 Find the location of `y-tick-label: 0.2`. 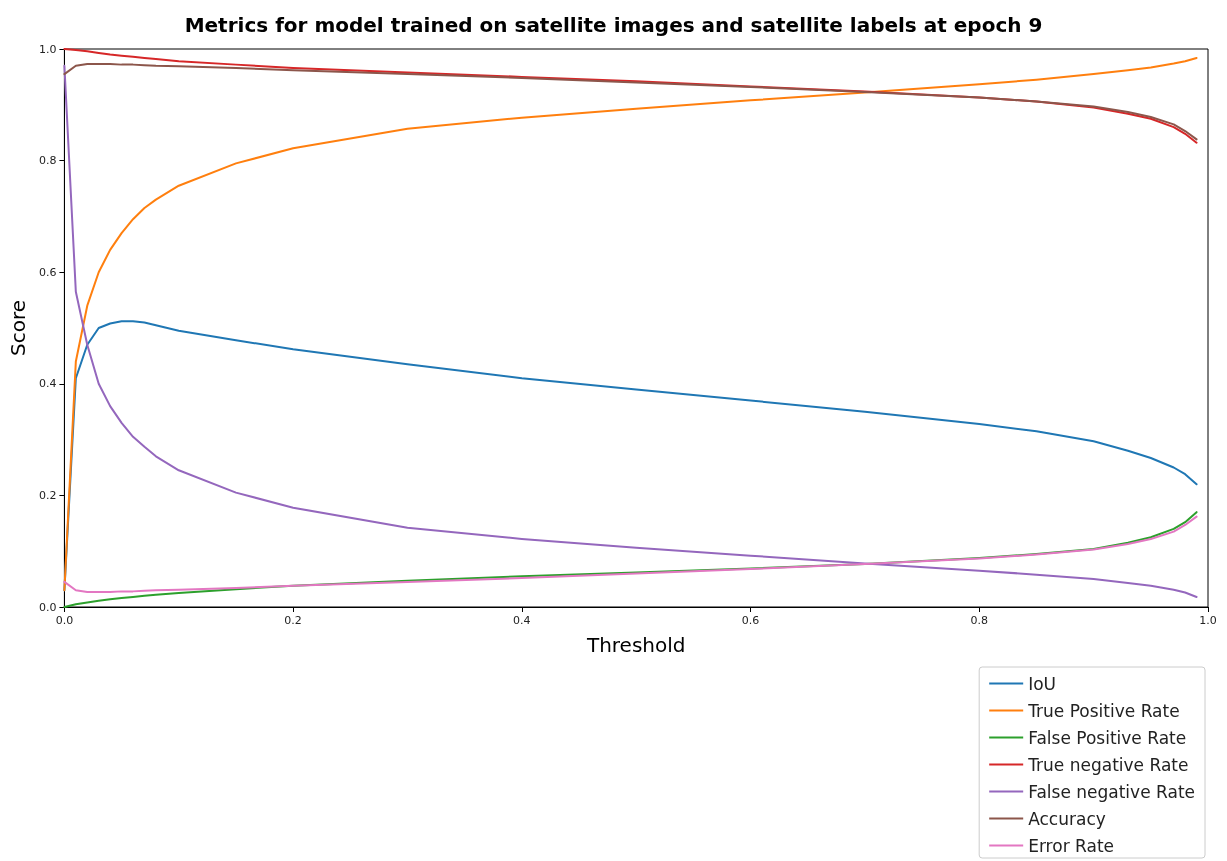

y-tick-label: 0.2 is located at coordinates (47, 495).